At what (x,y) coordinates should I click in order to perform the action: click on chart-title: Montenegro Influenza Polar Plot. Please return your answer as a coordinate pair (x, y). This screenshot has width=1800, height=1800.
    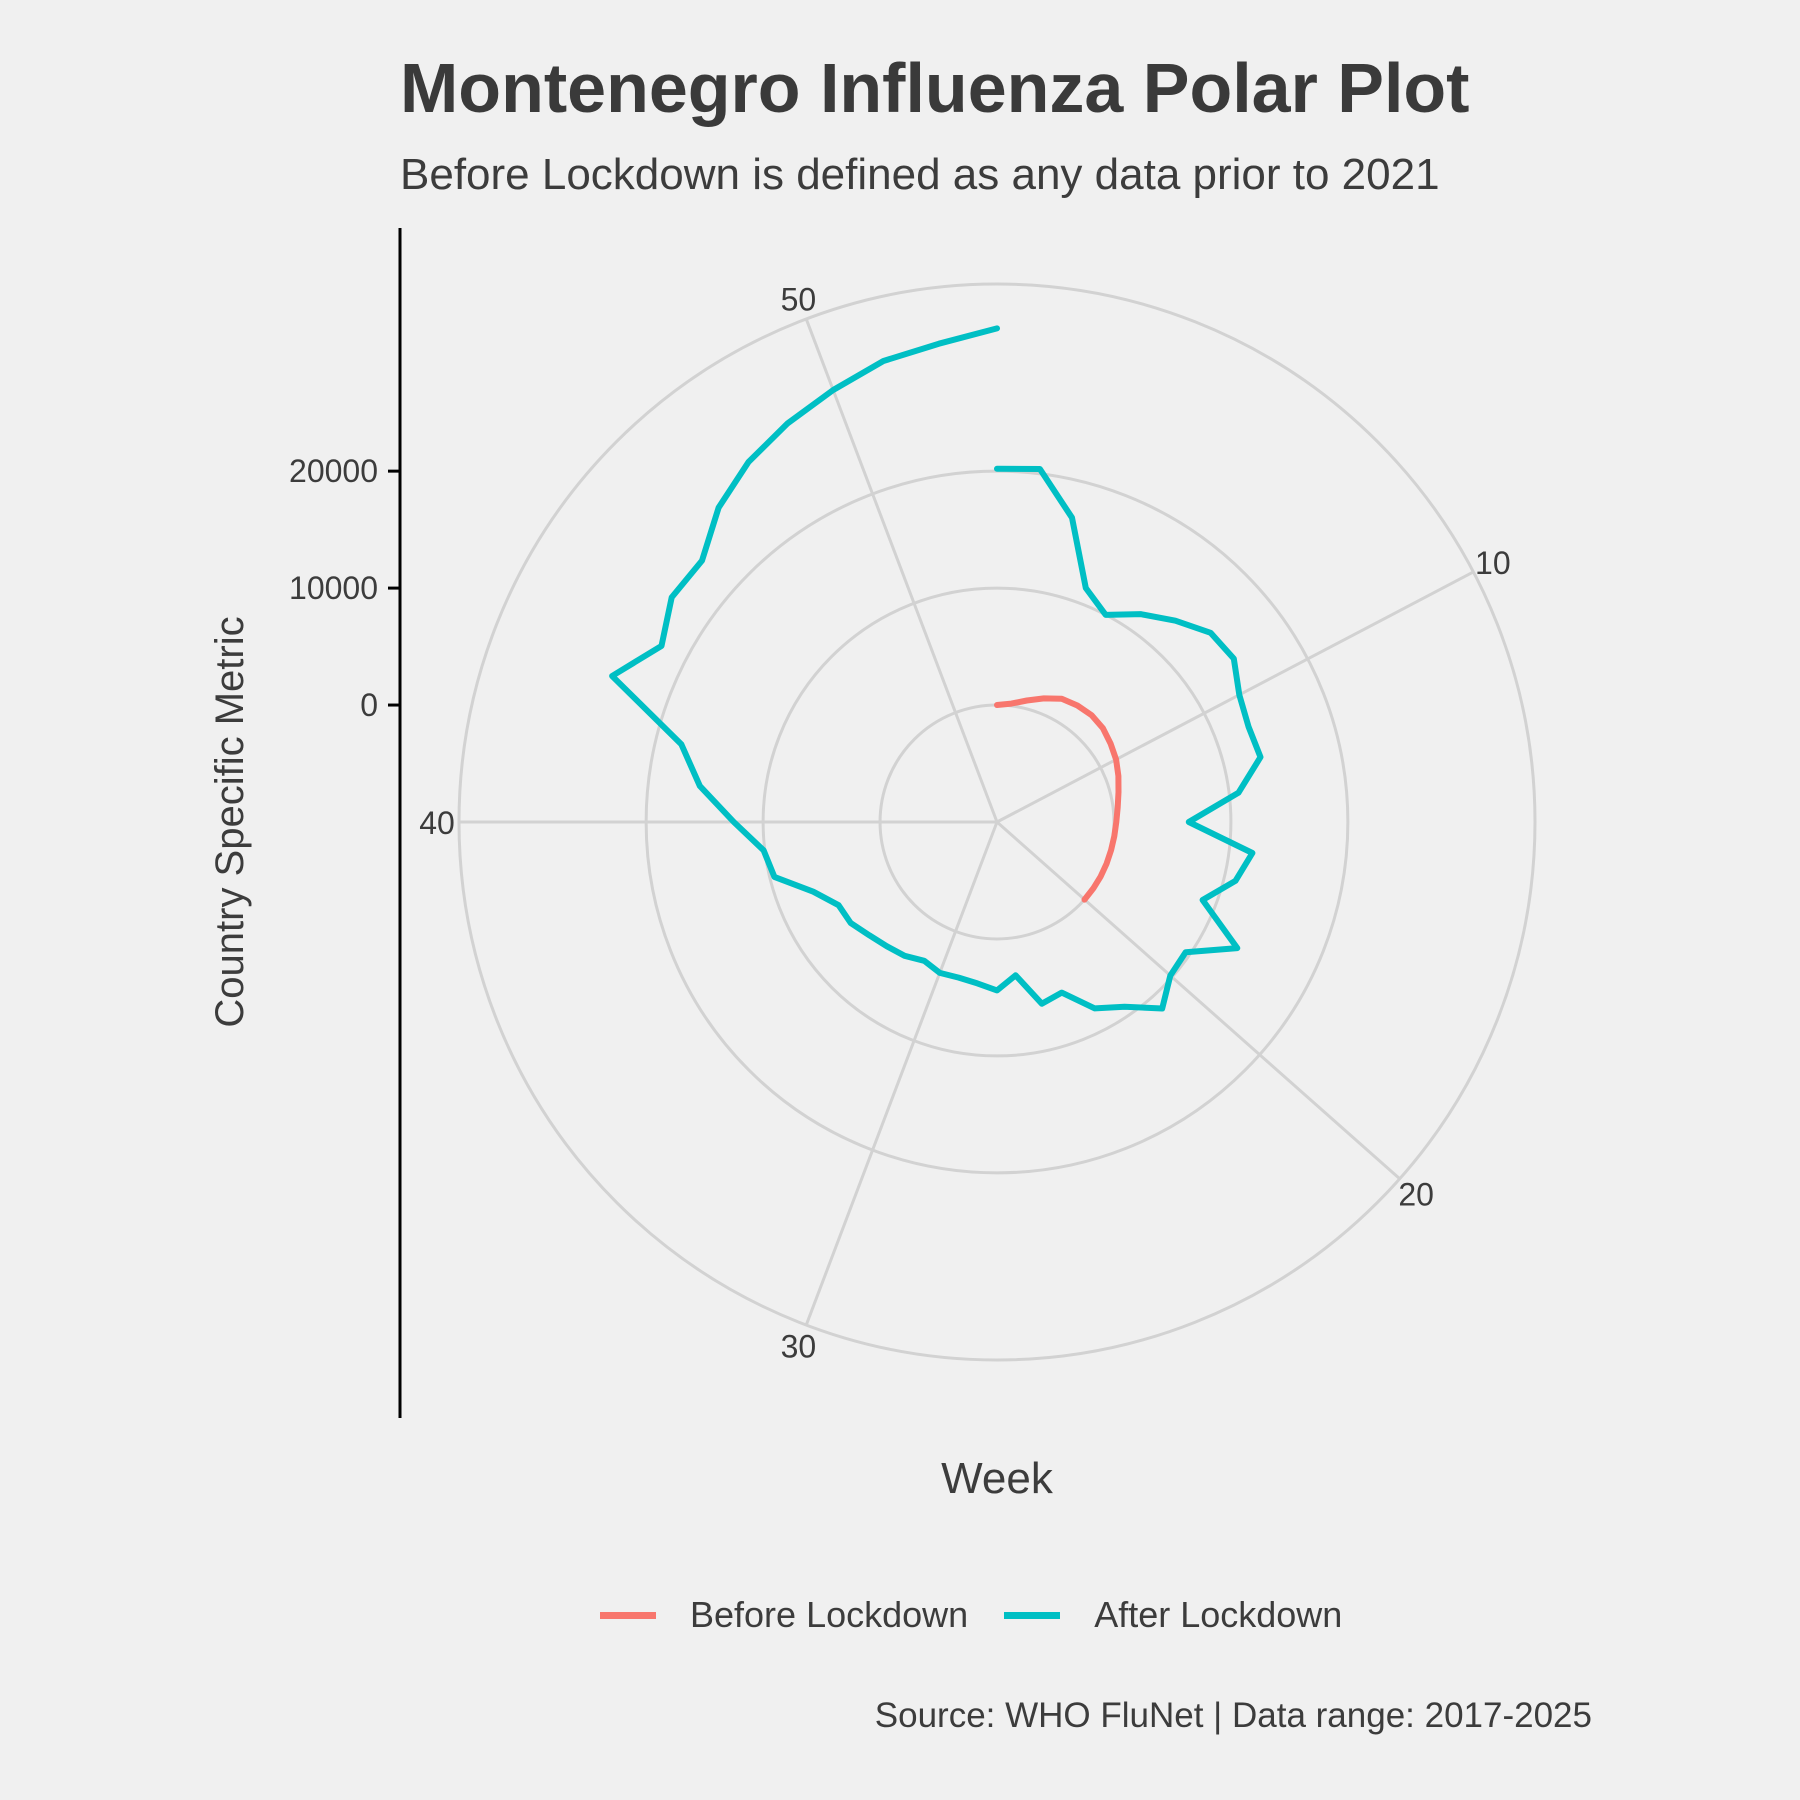
    Looking at the image, I should click on (935, 88).